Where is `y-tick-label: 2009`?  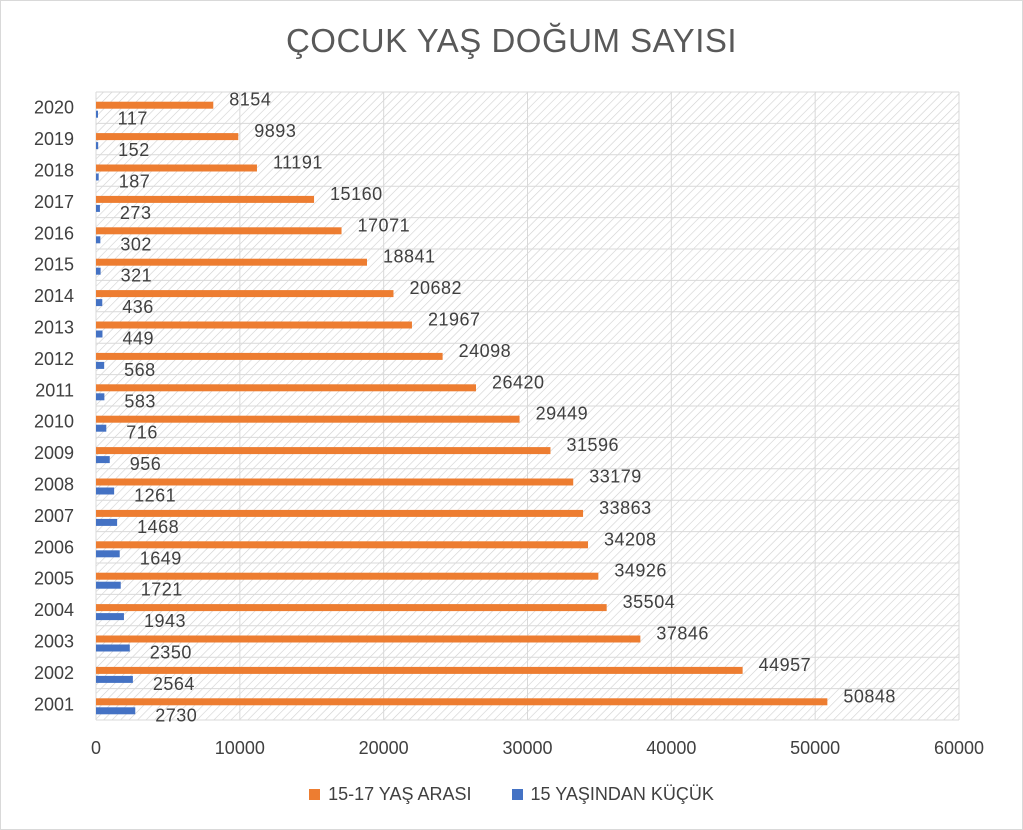
y-tick-label: 2009 is located at coordinates (54, 453).